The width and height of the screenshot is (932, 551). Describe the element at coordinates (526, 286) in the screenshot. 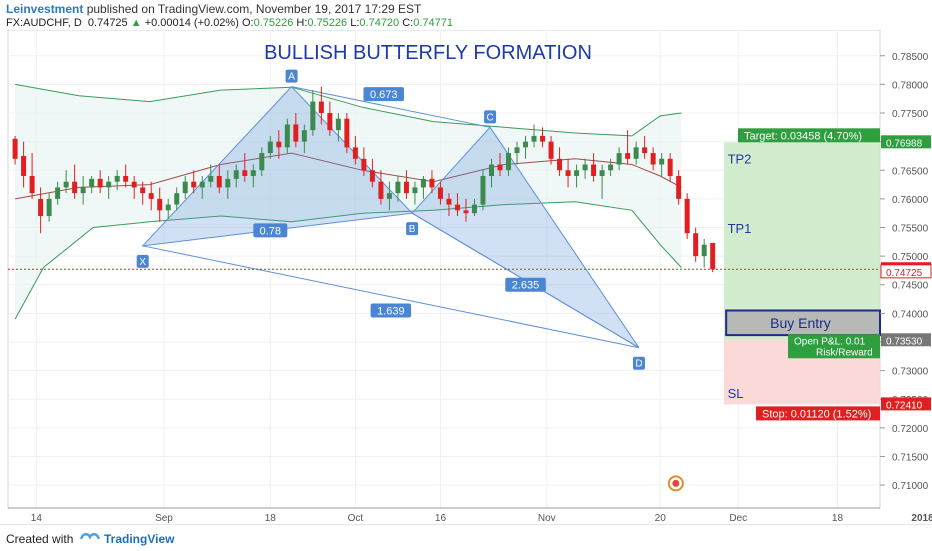

I see `pattern-ratio-label: 2.635` at that location.